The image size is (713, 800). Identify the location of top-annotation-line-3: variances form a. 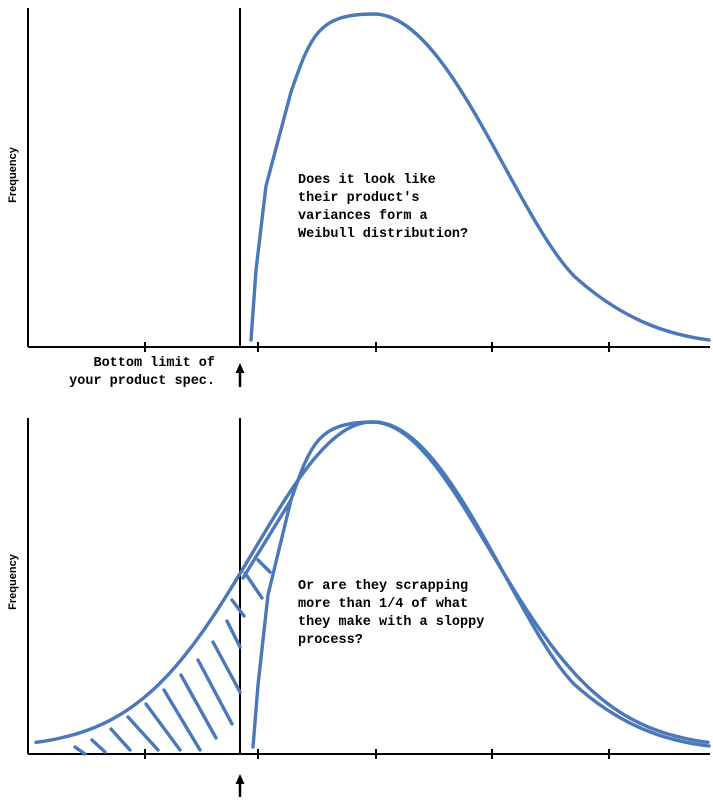
(363, 216).